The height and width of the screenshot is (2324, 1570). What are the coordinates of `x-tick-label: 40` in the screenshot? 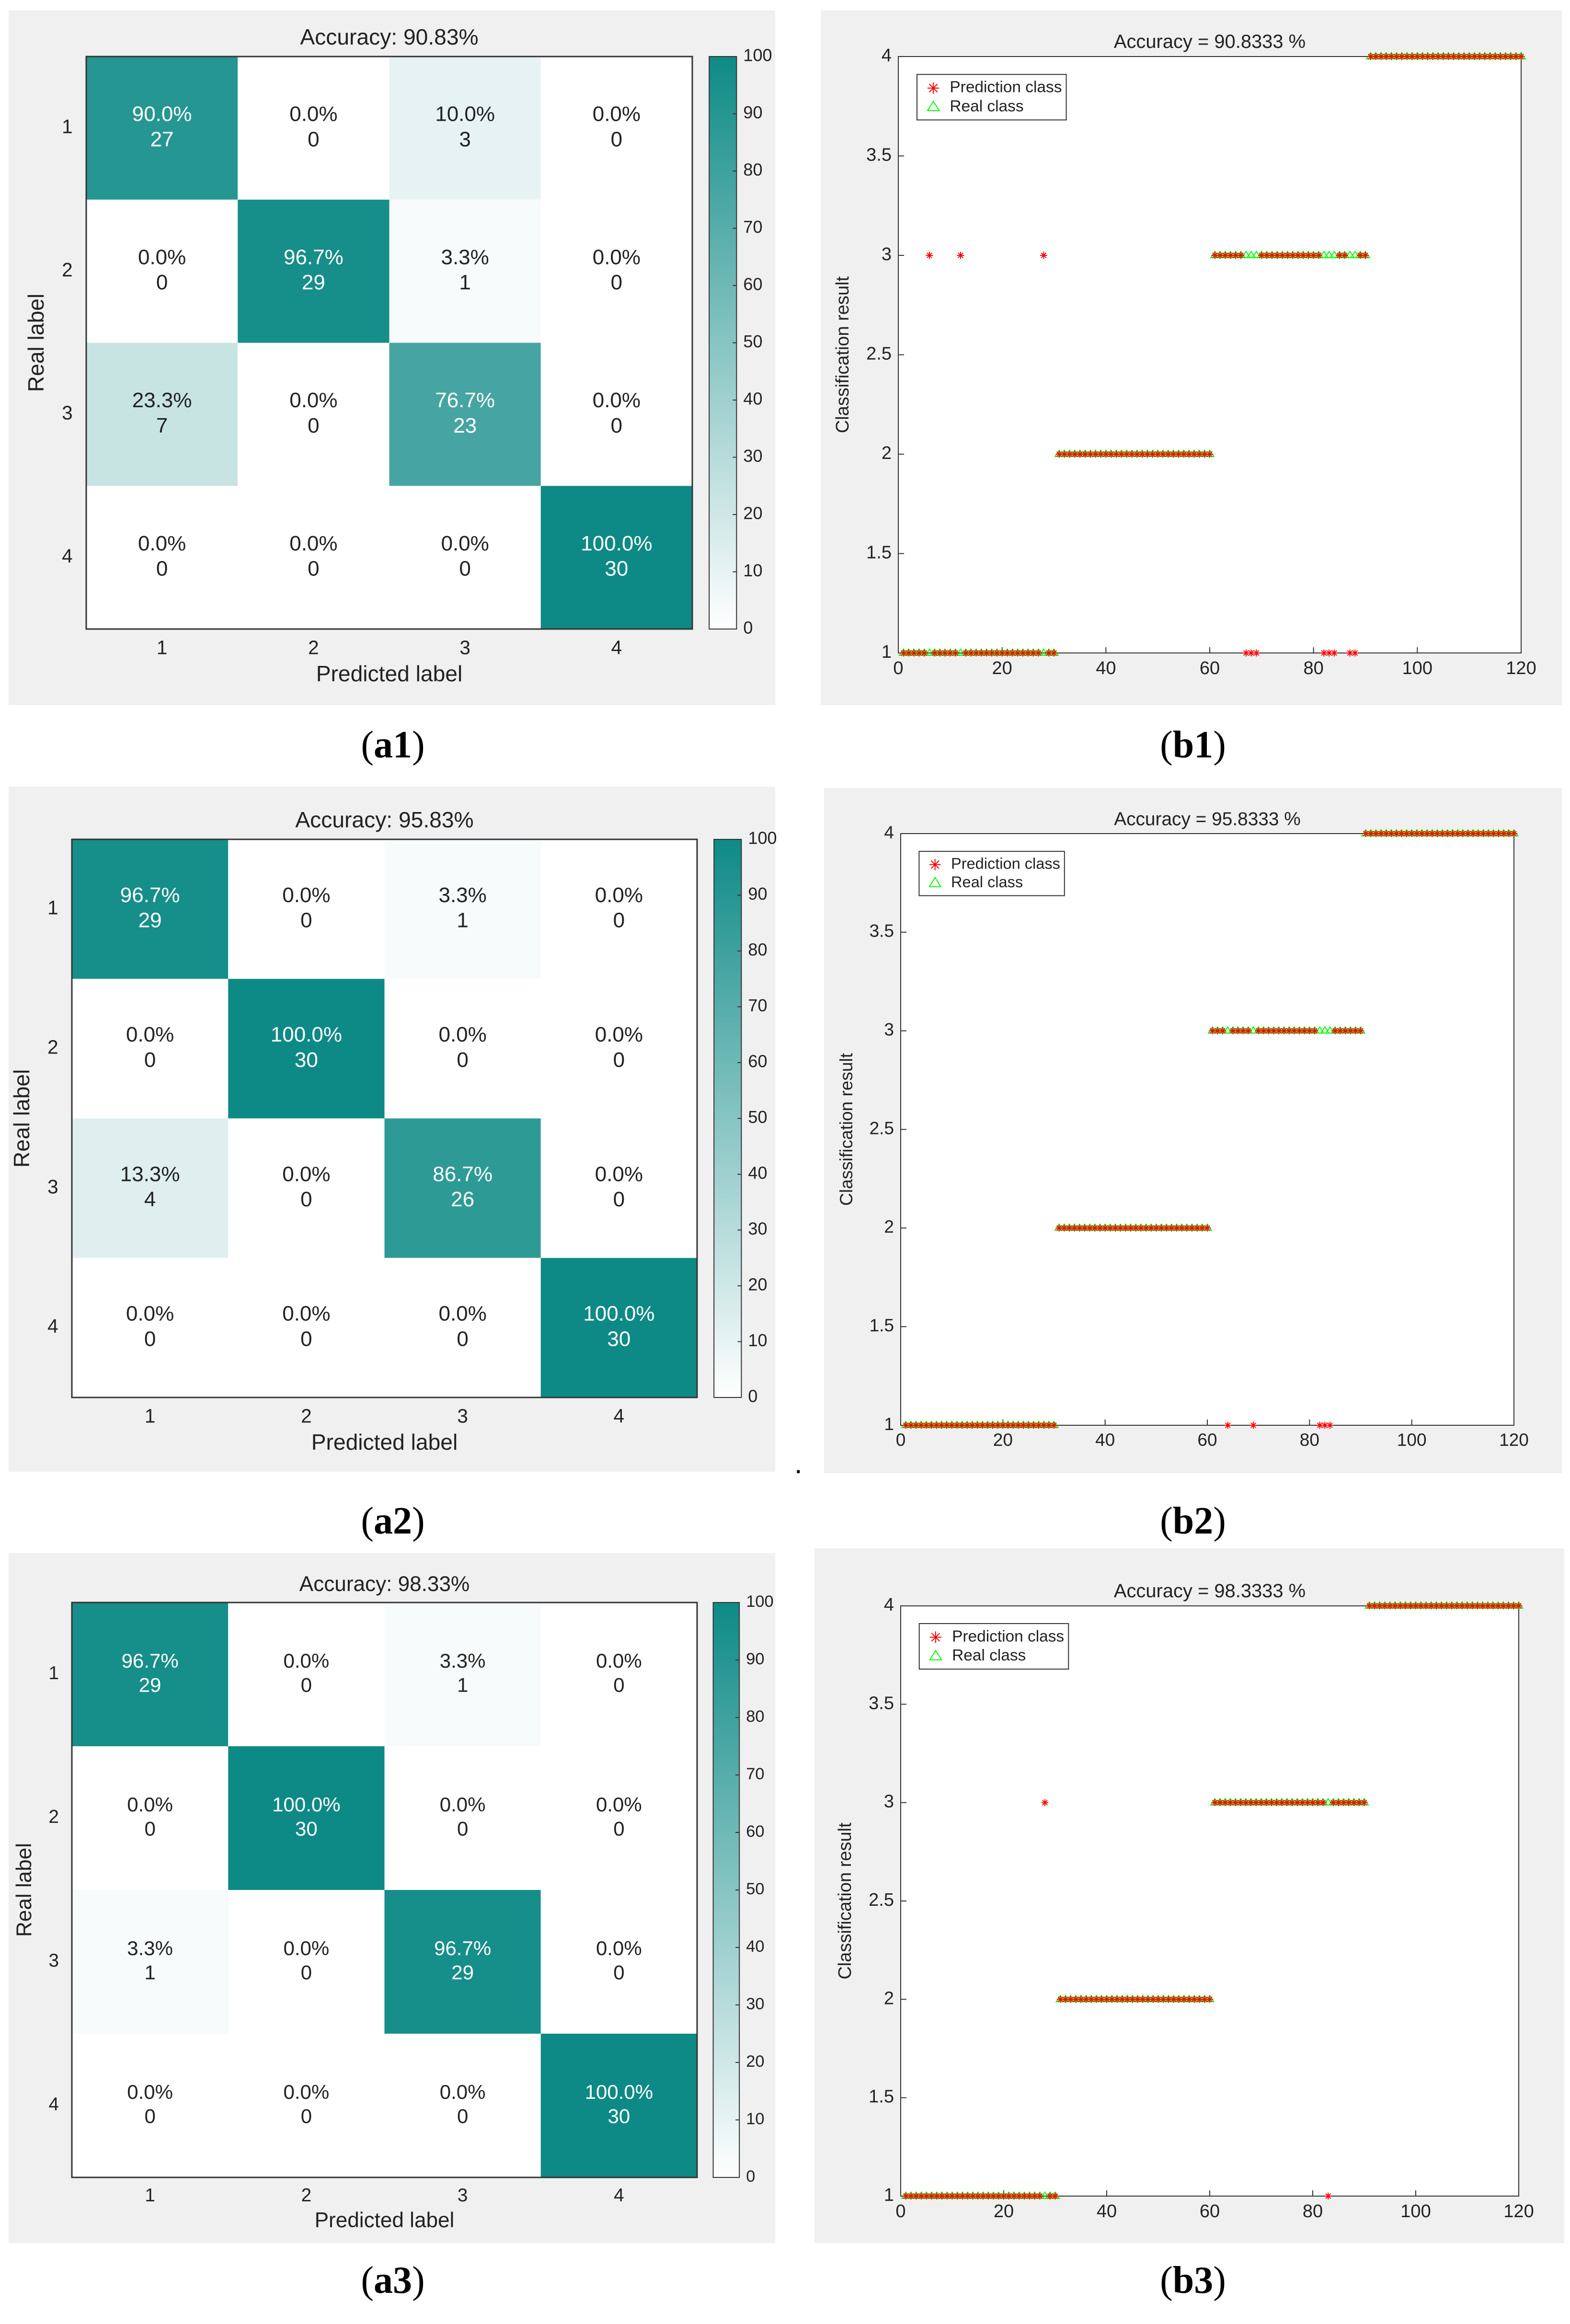 It's located at (1105, 1440).